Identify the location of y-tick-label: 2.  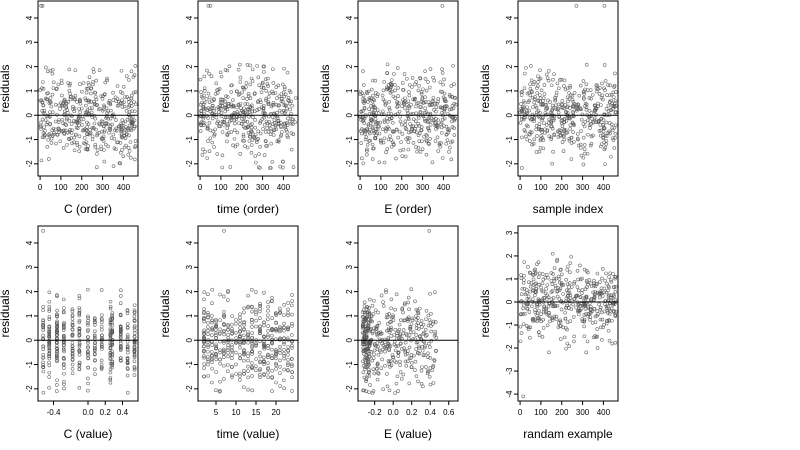
(349, 66).